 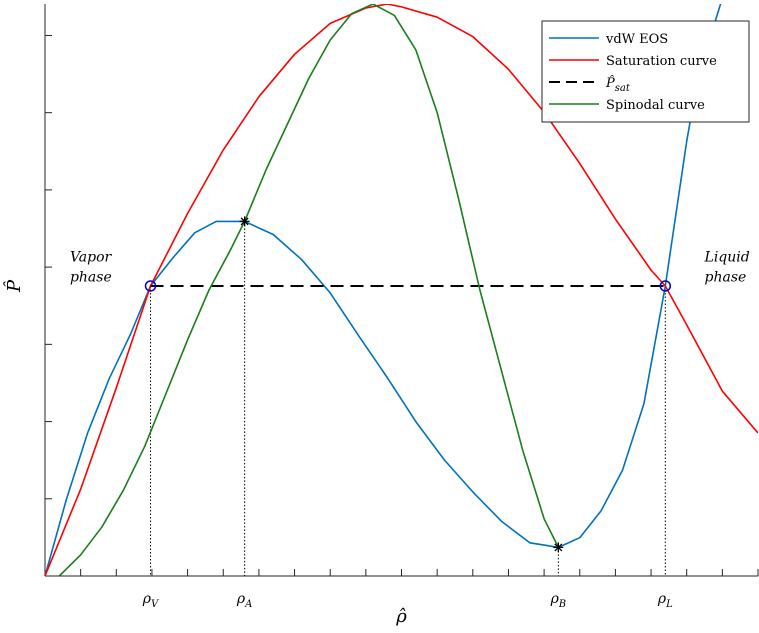 What do you see at coordinates (401, 616) in the screenshot?
I see `x-axis-label: ρ̂` at bounding box center [401, 616].